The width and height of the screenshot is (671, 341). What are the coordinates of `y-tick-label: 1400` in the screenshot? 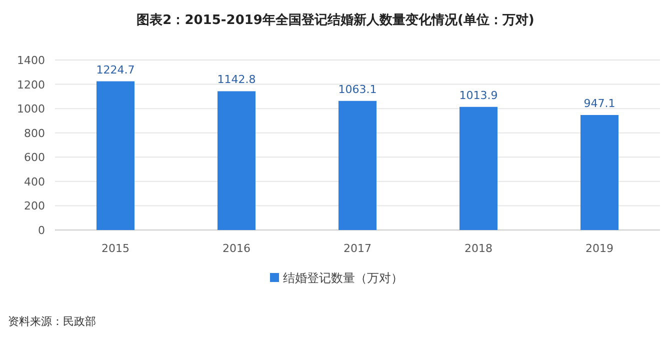 It's located at (31, 60).